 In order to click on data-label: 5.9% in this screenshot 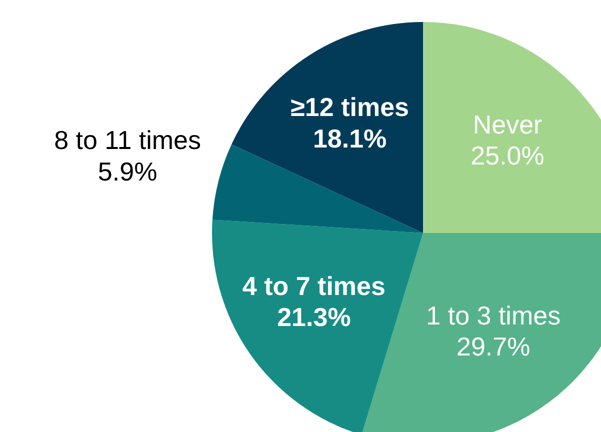, I will do `click(128, 171)`.